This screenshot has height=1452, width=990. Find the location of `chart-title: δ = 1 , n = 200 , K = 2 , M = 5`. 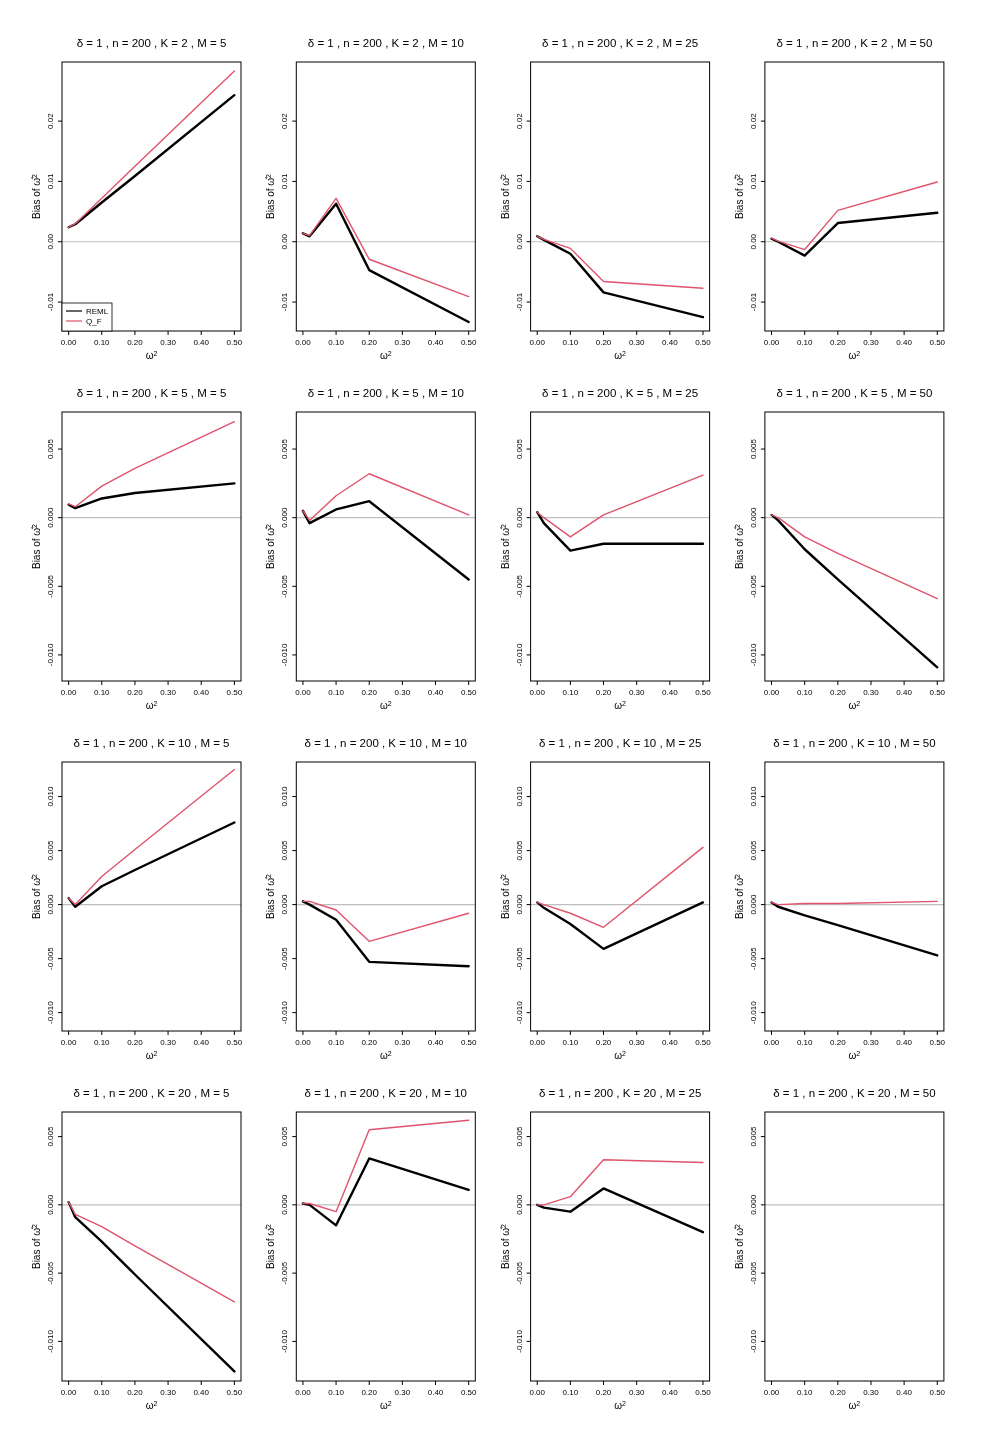

chart-title: δ = 1 , n = 200 , K = 2 , M = 5 is located at coordinates (151, 43).